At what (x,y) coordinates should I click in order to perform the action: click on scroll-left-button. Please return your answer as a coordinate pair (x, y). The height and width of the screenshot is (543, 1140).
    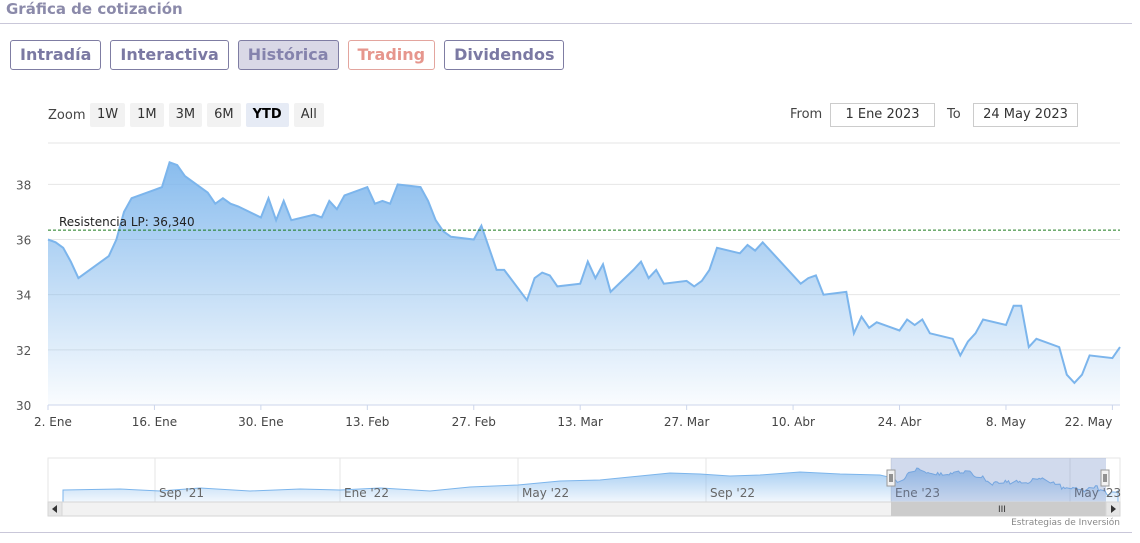
    Looking at the image, I should click on (55, 509).